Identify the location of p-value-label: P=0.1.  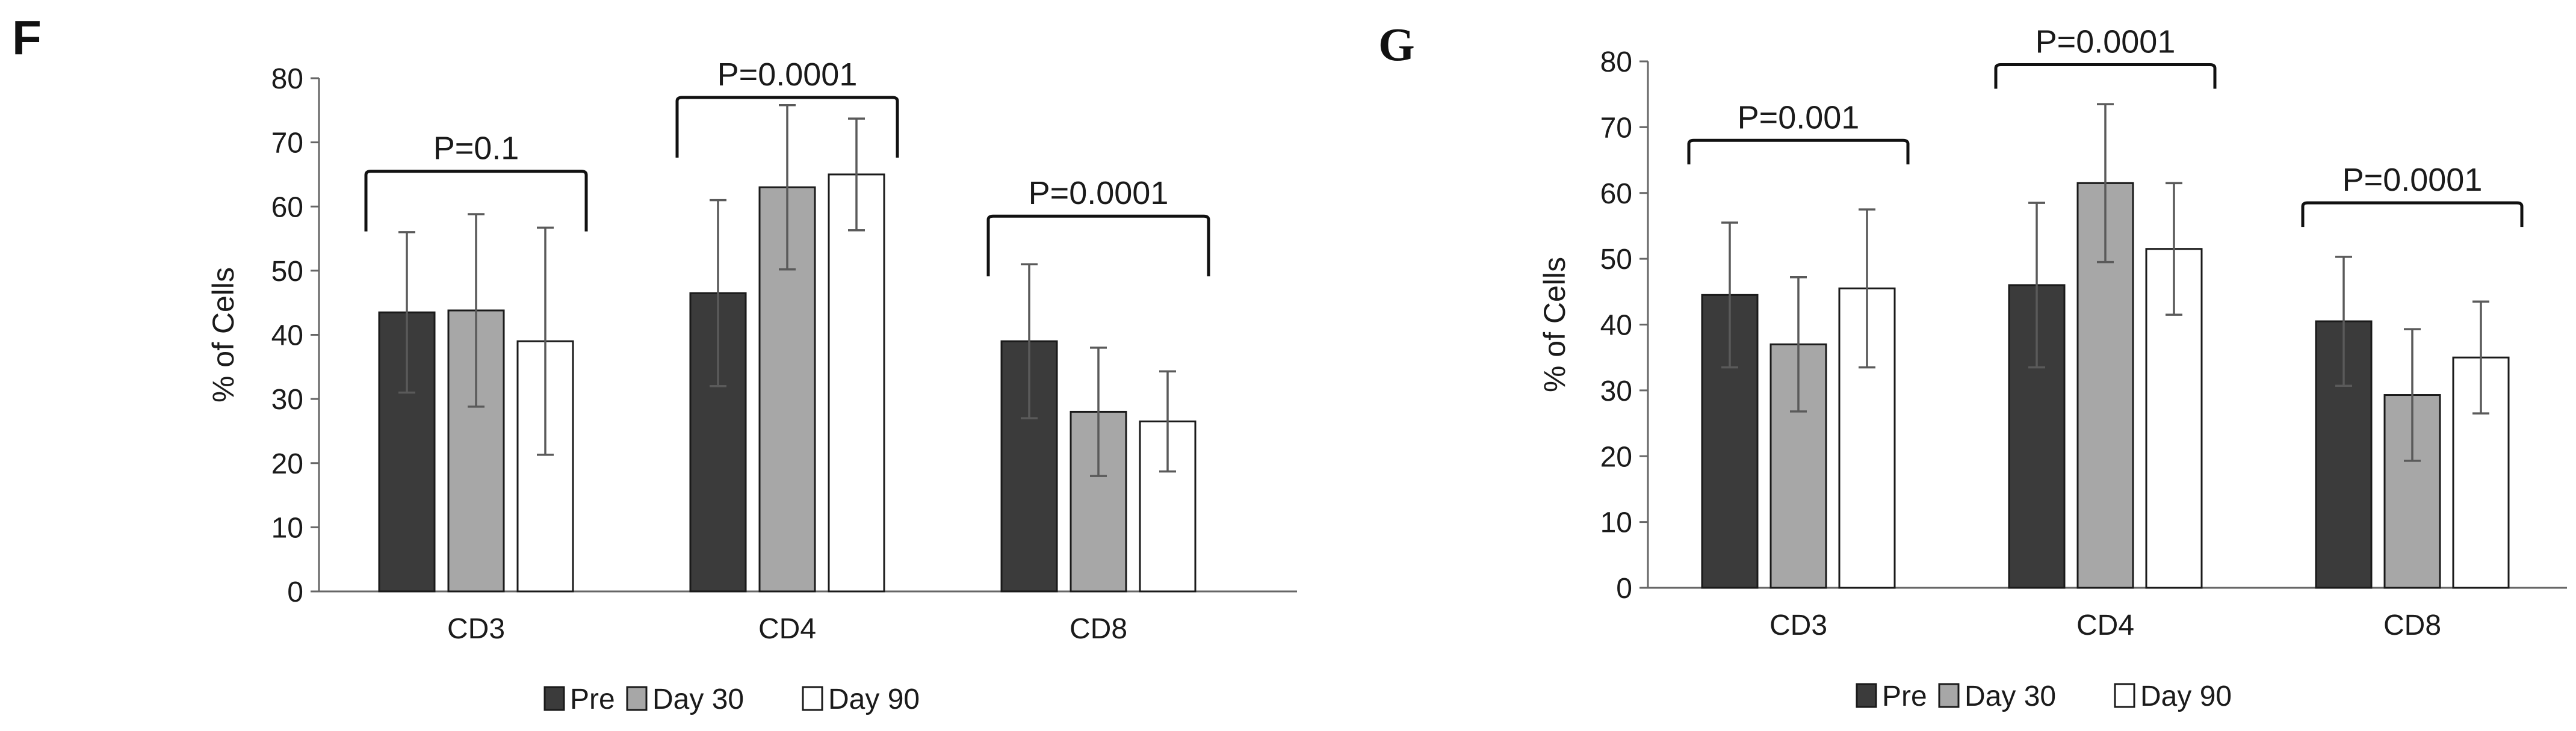
(476, 149).